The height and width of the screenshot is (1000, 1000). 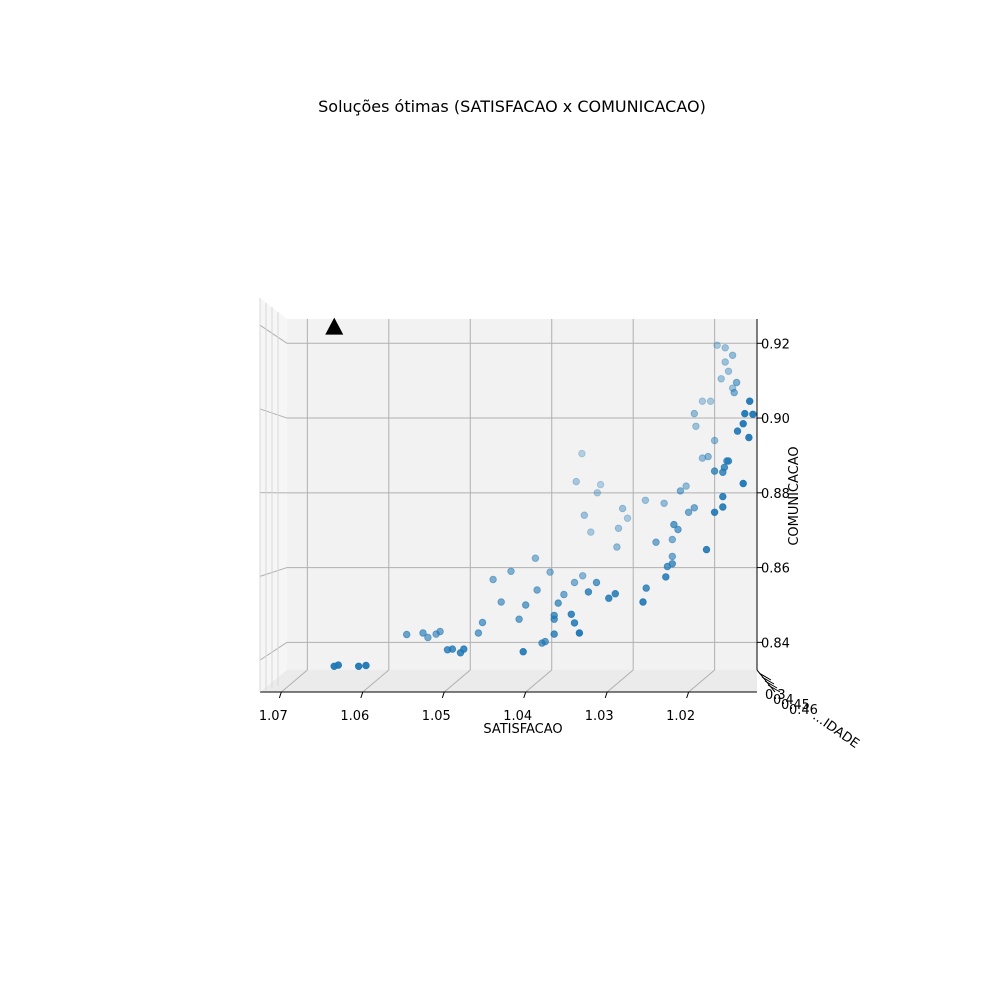 I want to click on side-pane, so click(x=273, y=495).